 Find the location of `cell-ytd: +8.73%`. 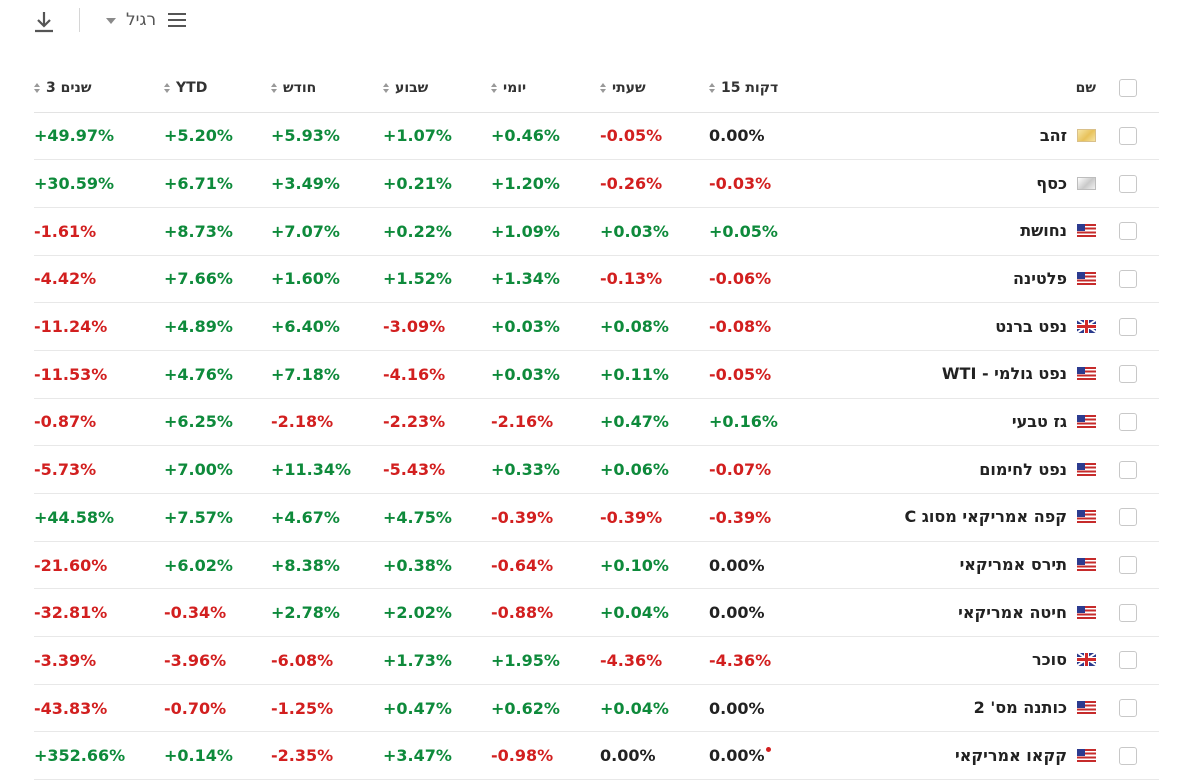

cell-ytd: +8.73% is located at coordinates (198, 231).